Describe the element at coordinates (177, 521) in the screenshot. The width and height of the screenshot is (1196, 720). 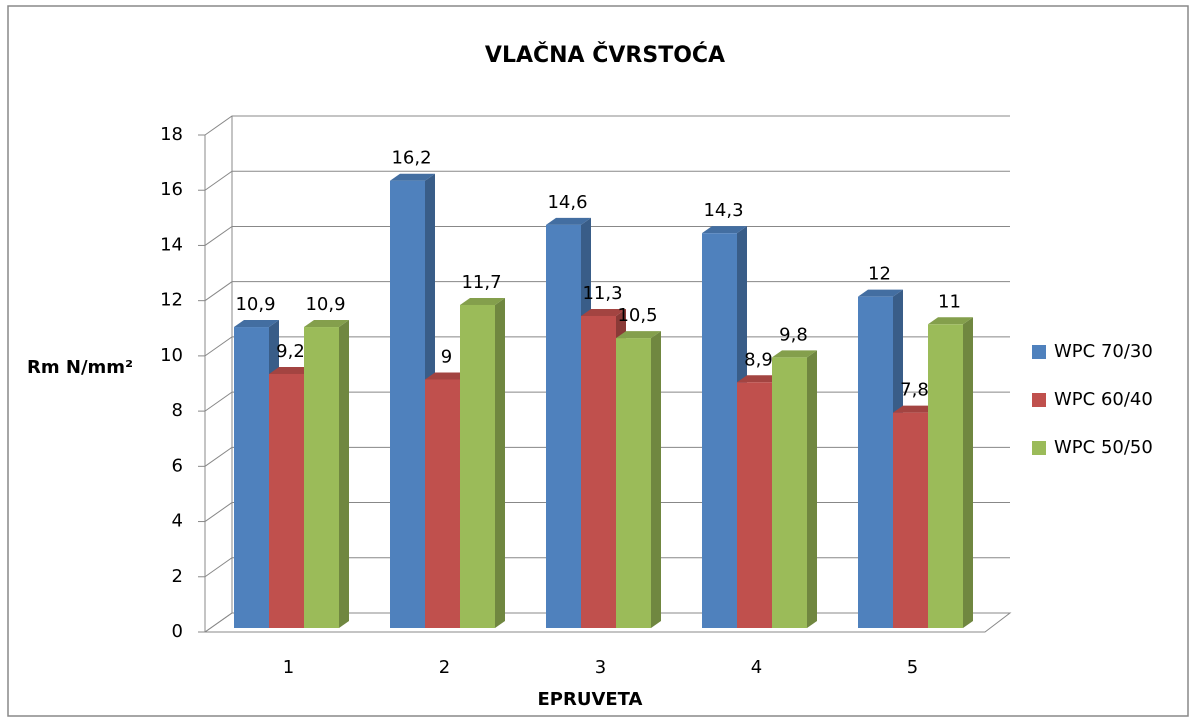
I see `y-tick-label: 4` at that location.